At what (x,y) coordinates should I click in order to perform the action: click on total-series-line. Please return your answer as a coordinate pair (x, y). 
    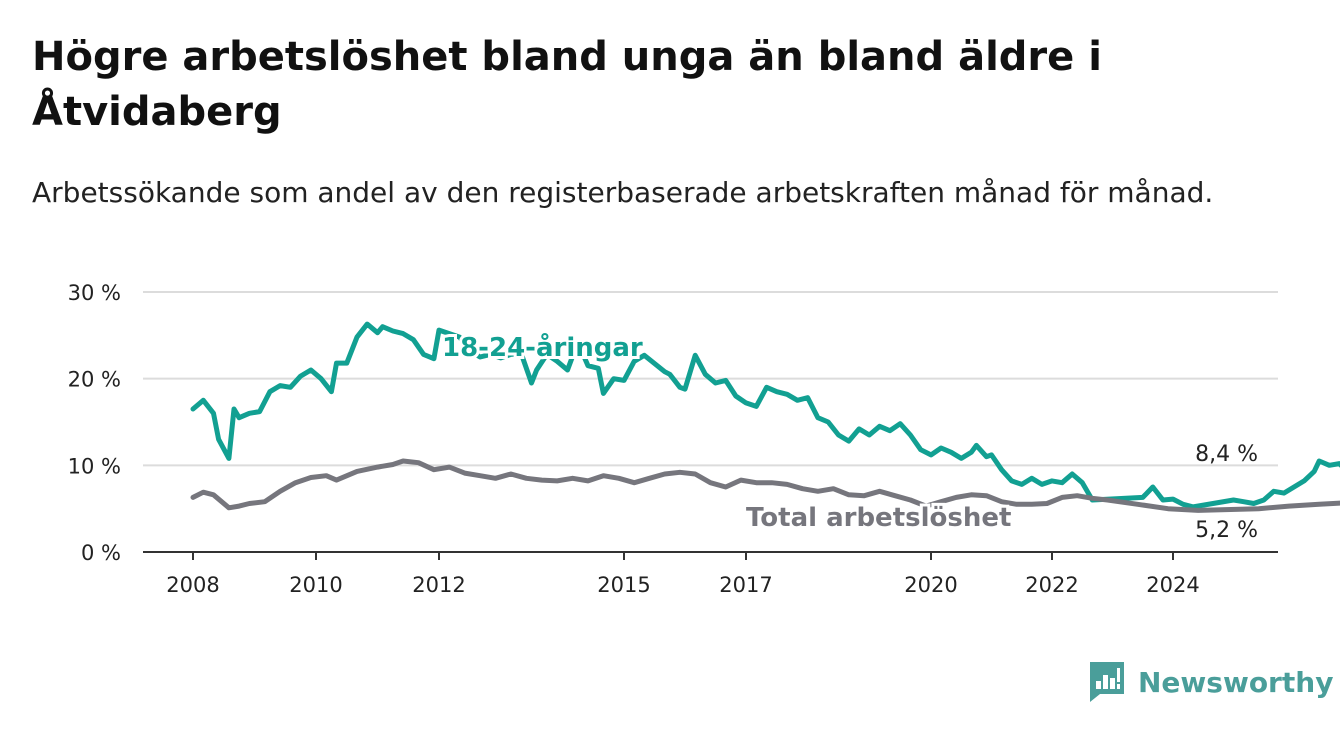
    Looking at the image, I should click on (765, 485).